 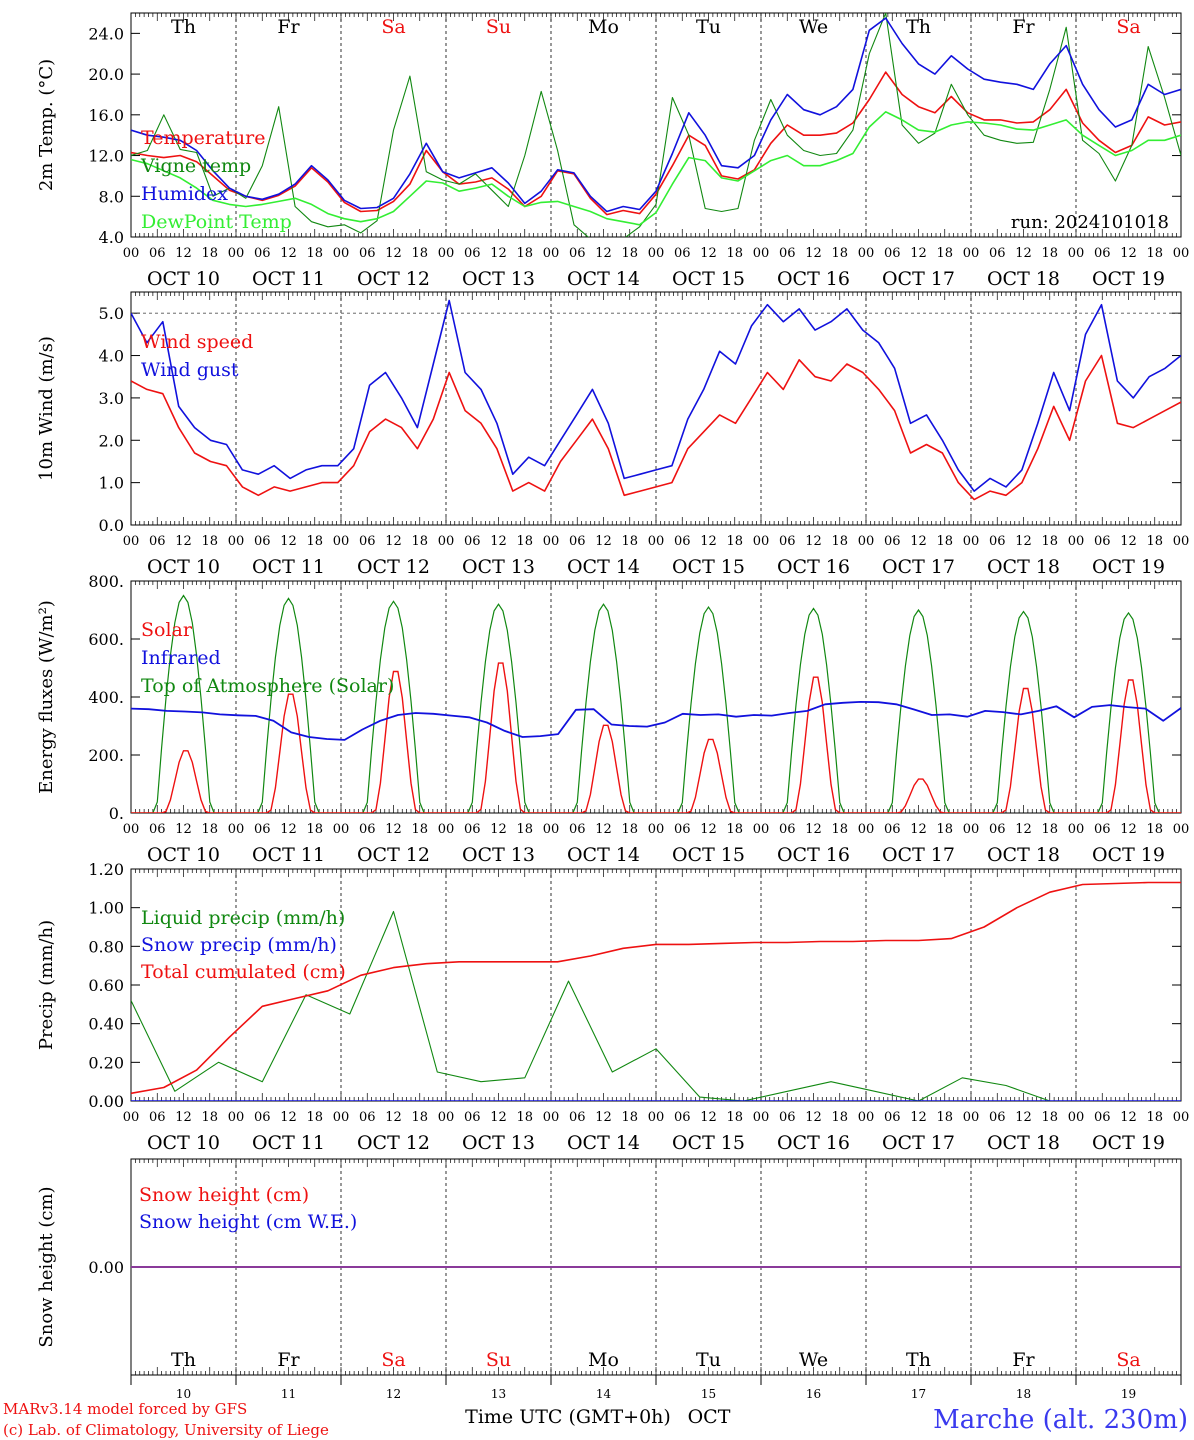 What do you see at coordinates (1023, 1394) in the screenshot?
I see `day-number: 18` at bounding box center [1023, 1394].